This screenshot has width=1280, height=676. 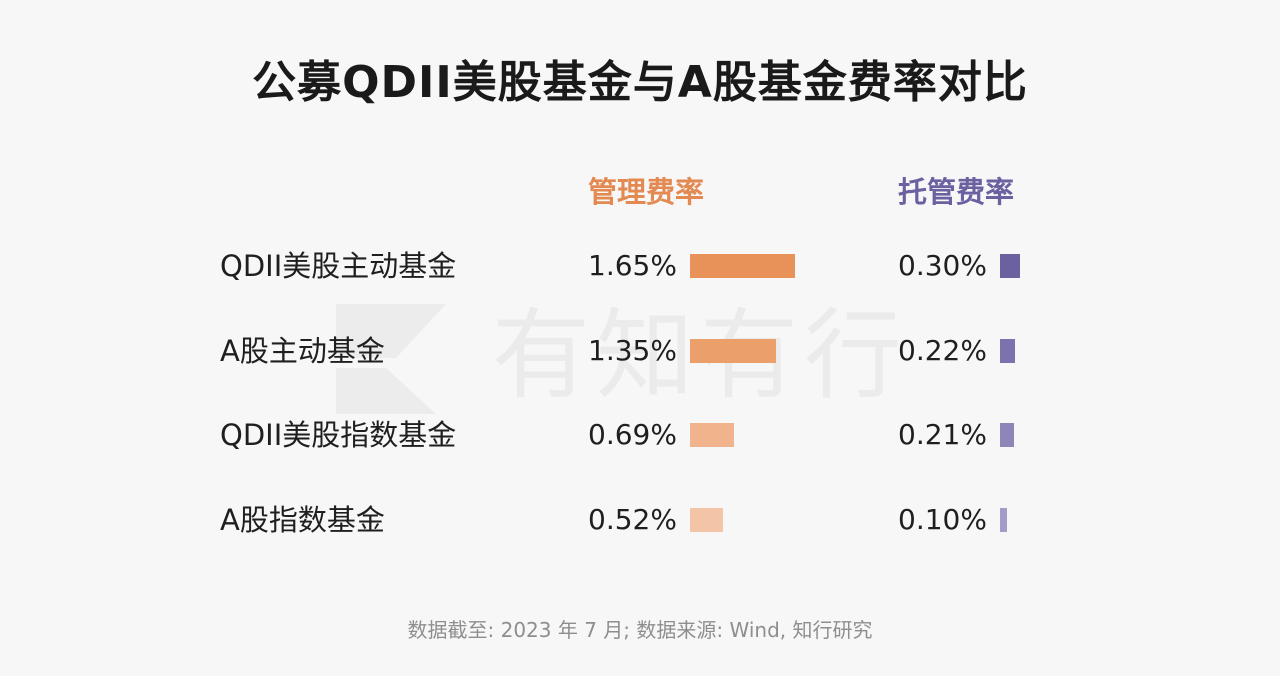 What do you see at coordinates (338, 435) in the screenshot?
I see `category-label: QDII美股指数基金` at bounding box center [338, 435].